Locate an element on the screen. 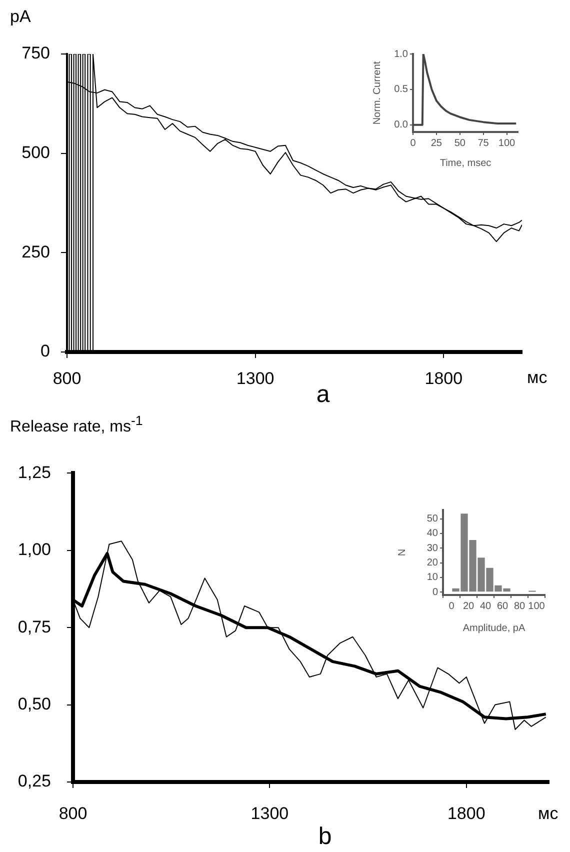 The image size is (570, 852). text: b is located at coordinates (325, 836).